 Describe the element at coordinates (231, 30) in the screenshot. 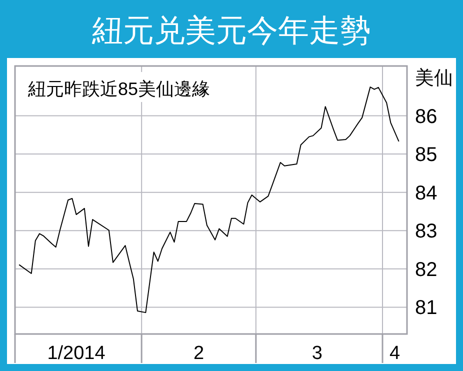

I see `chart-title: 紐元兑美元今年走勢` at that location.